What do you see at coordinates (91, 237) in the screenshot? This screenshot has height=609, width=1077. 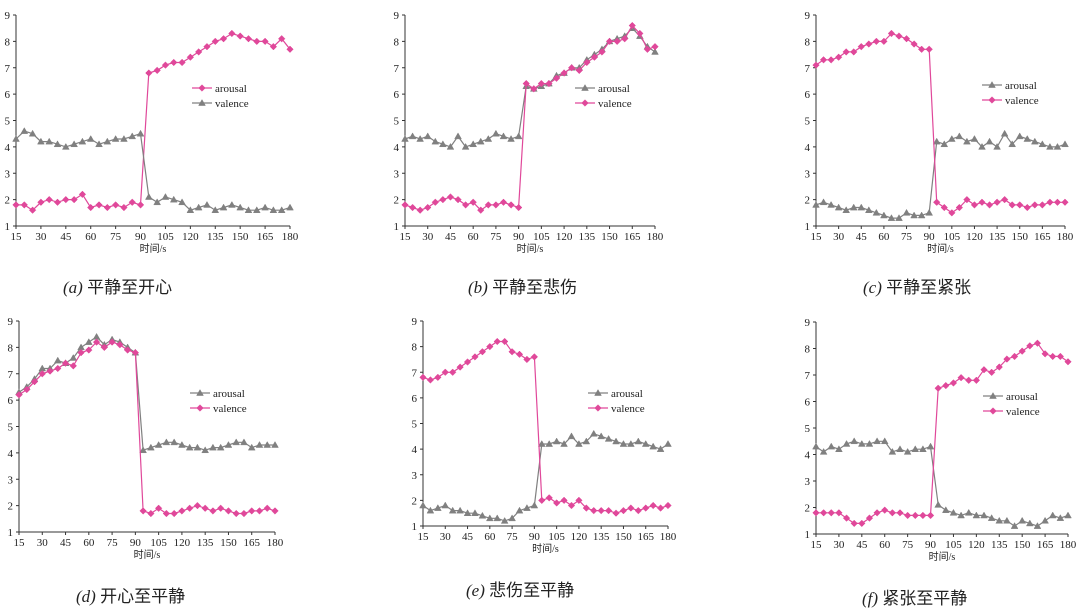 I see `x-tick-label: 60` at bounding box center [91, 237].